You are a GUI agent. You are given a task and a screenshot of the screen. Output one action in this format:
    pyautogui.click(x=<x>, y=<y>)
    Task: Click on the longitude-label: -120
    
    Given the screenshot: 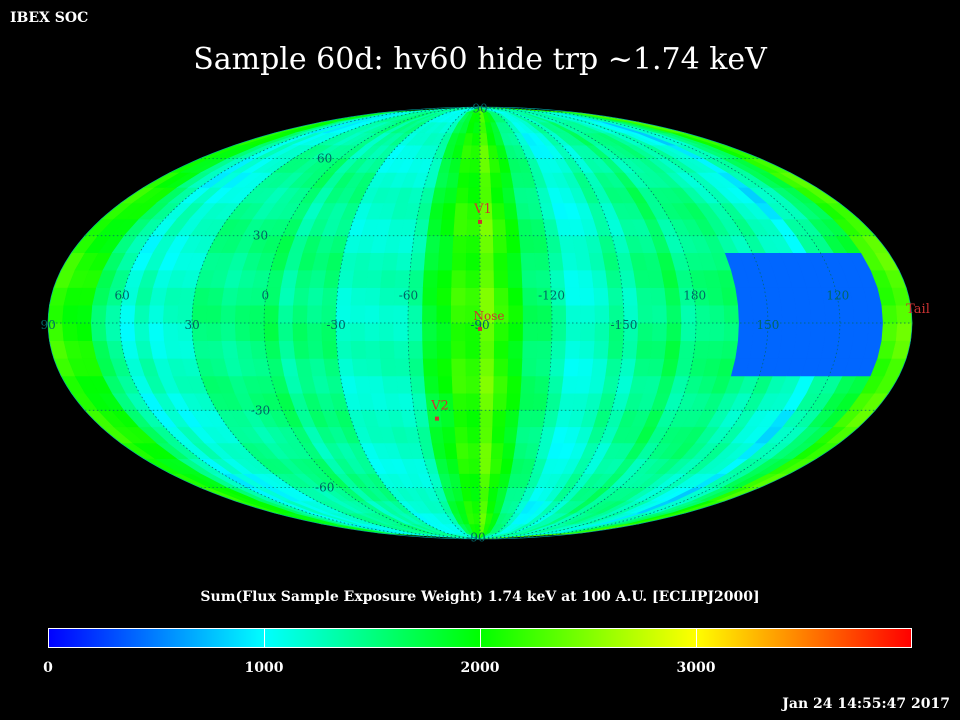 What is the action you would take?
    pyautogui.click(x=551, y=295)
    